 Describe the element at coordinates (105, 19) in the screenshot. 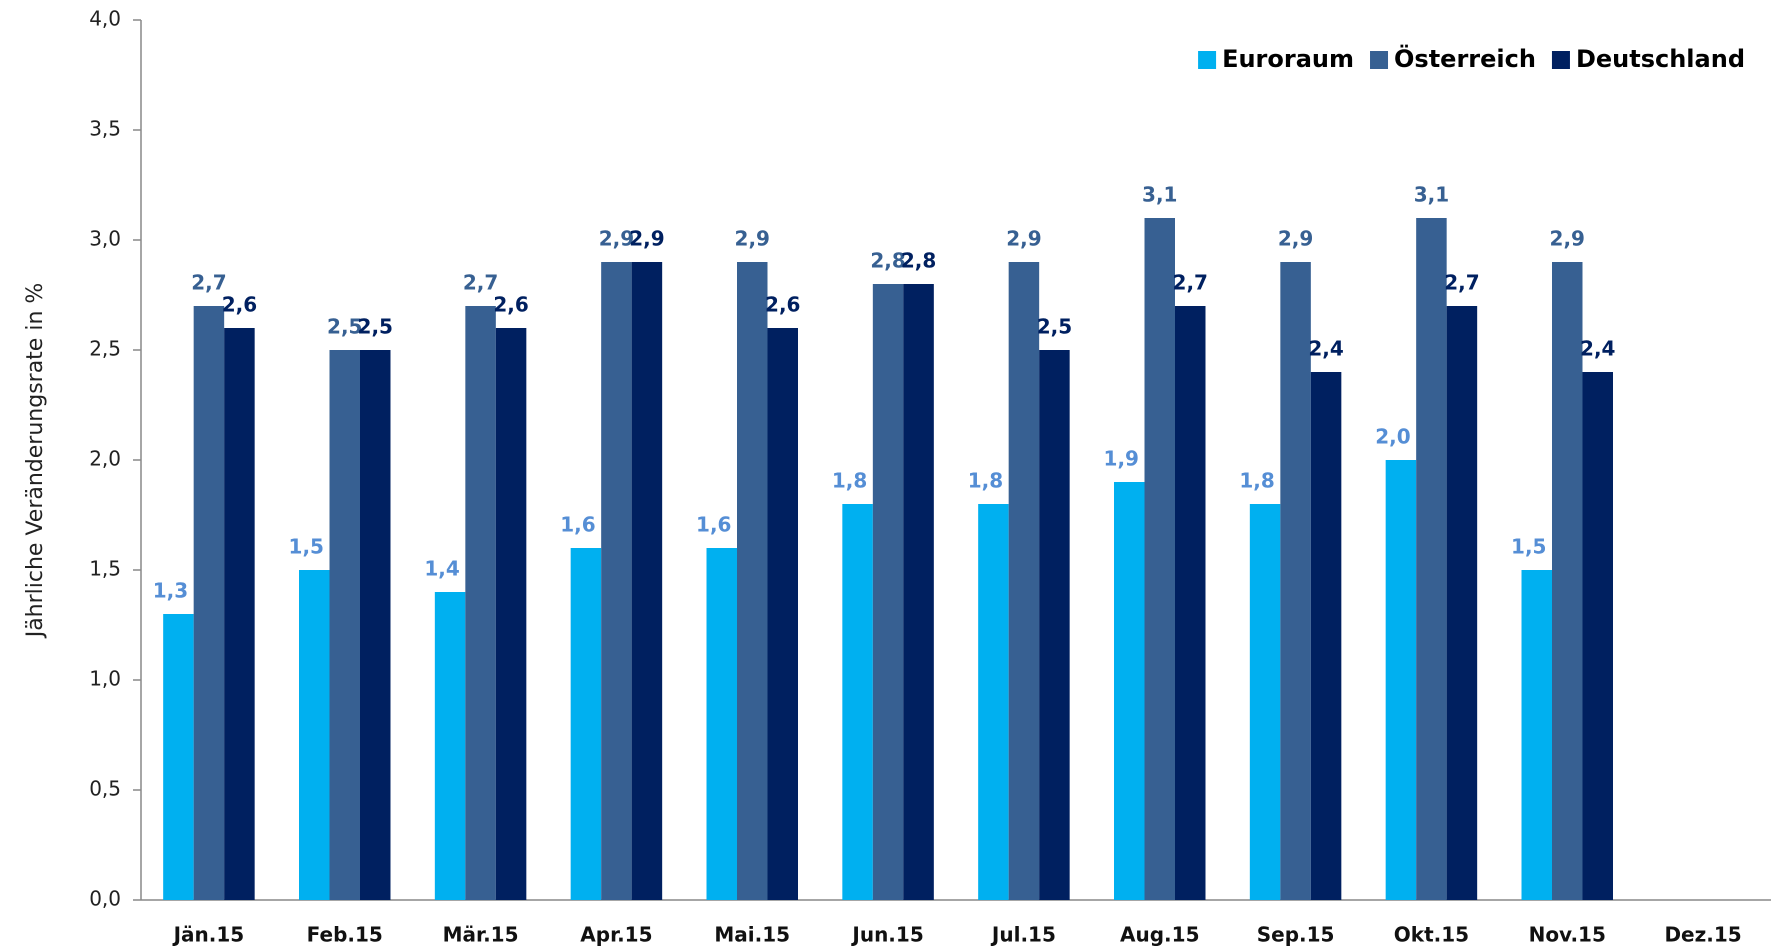

I see `y-tick-label: 4,0` at that location.